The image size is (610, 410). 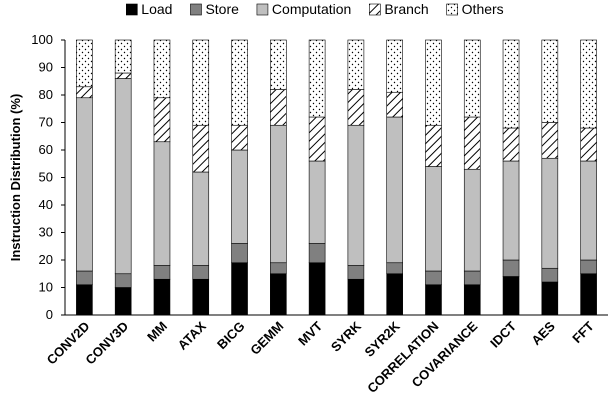 I want to click on bar-stack-correlation, so click(x=433, y=177).